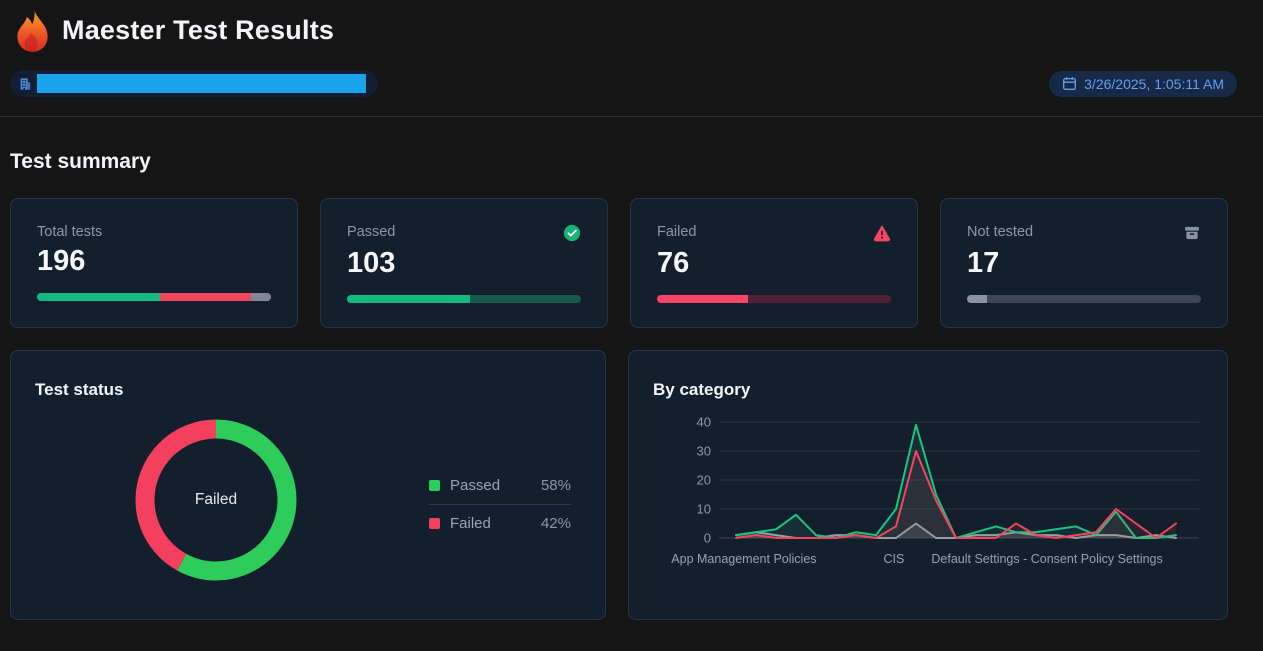  What do you see at coordinates (475, 485) in the screenshot?
I see `legend-label: Passed` at bounding box center [475, 485].